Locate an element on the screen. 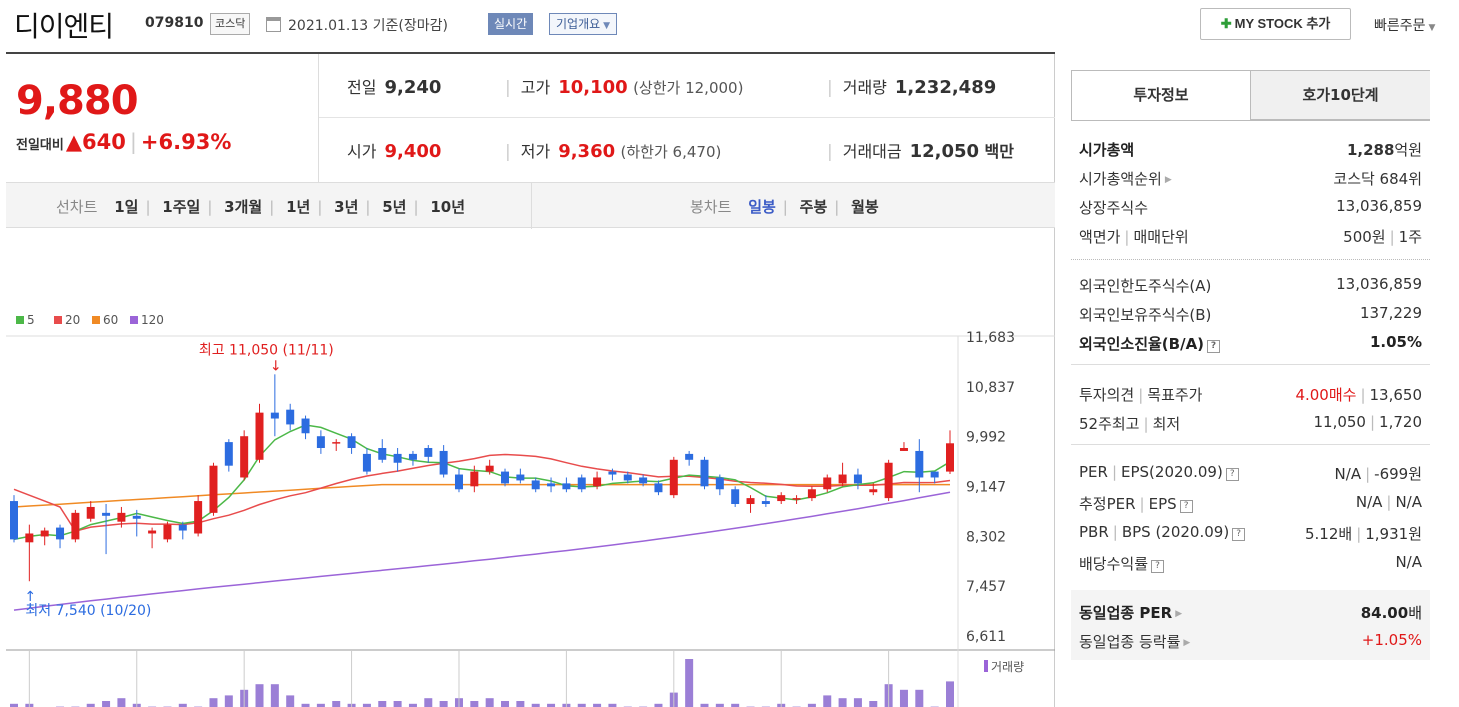  mystock-add-button: ✚ MY STOCK 추가 is located at coordinates (1275, 24).